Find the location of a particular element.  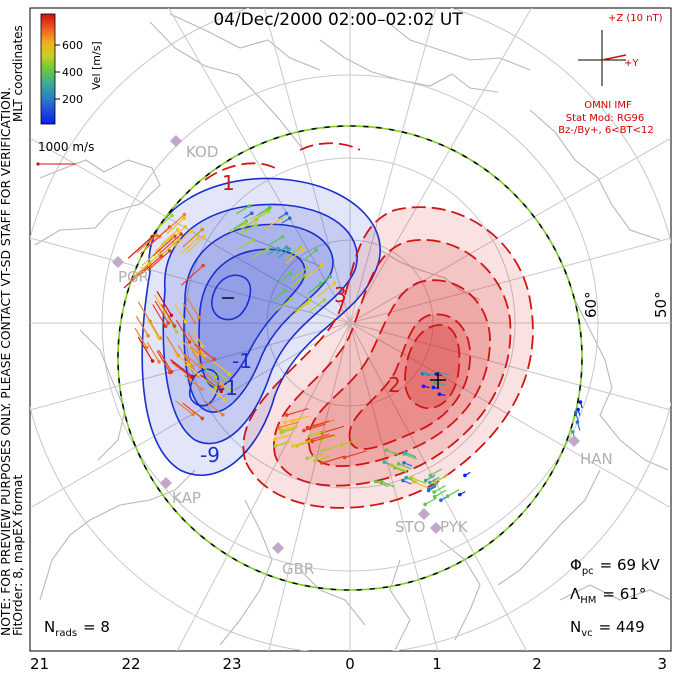

contour-label: 3 is located at coordinates (340, 295).